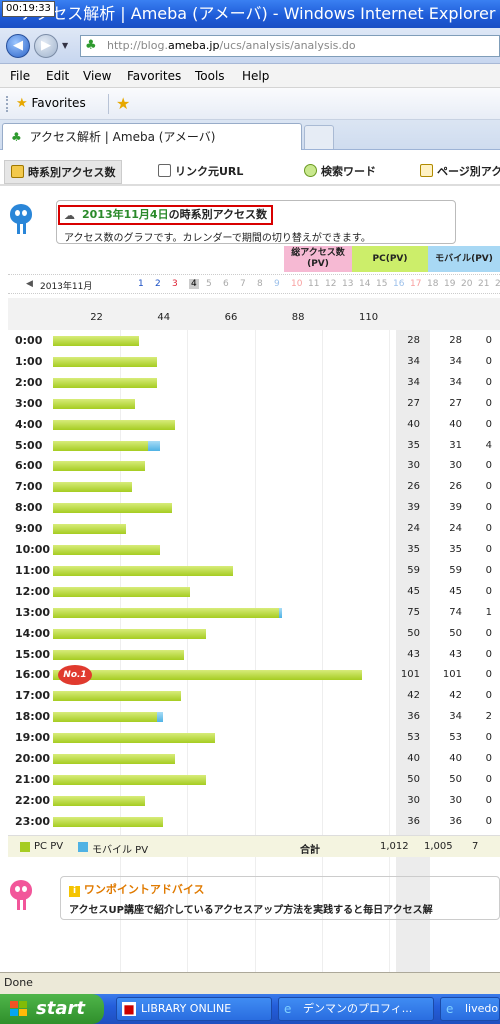  I want to click on calendar-day-3: 3, so click(175, 284).